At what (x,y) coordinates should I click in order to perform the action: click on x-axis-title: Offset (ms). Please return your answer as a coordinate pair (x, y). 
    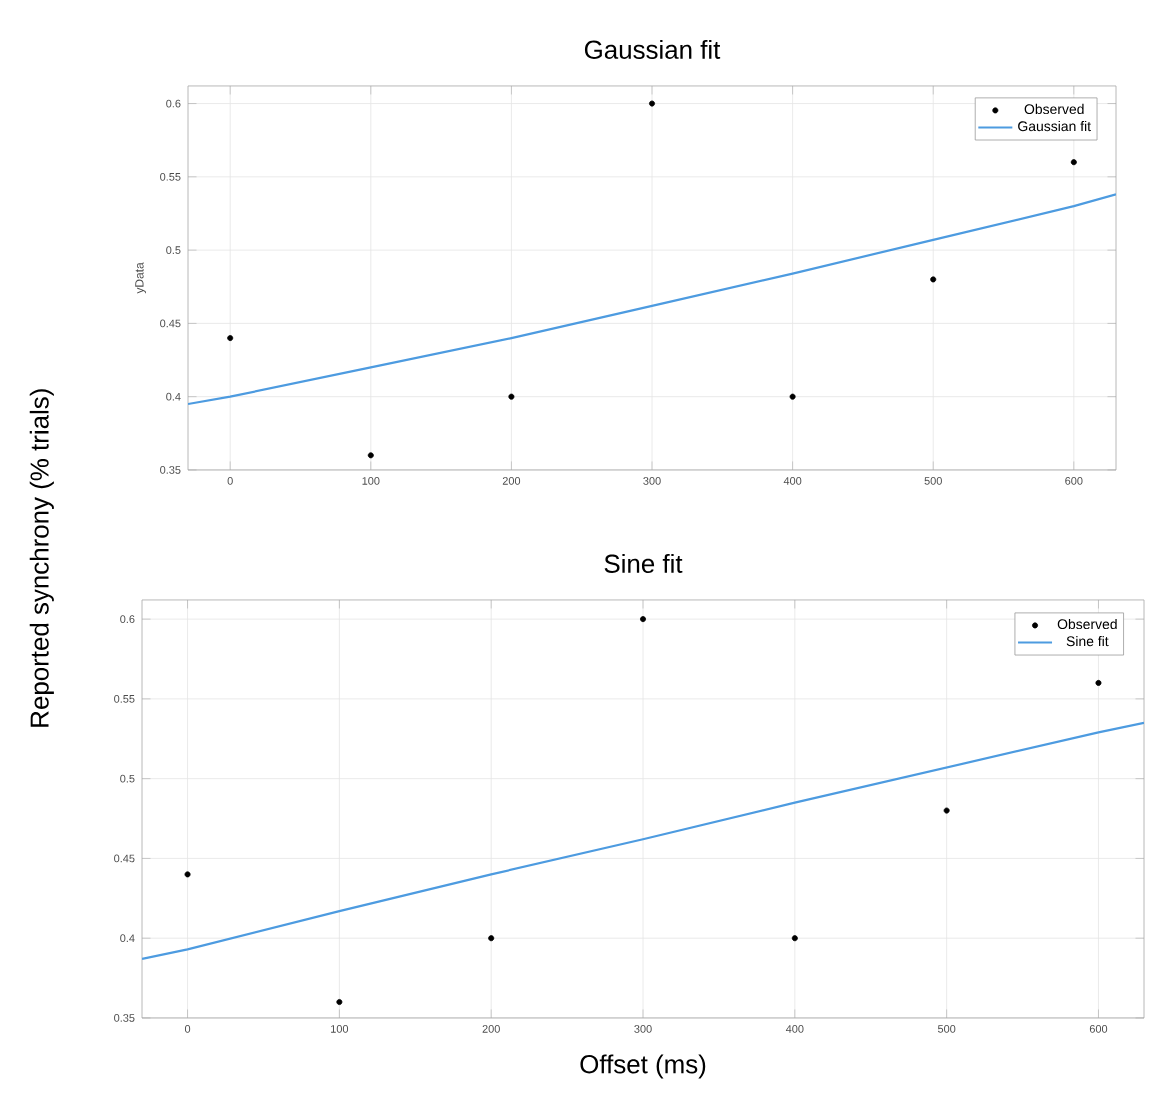
    Looking at the image, I should click on (643, 1066).